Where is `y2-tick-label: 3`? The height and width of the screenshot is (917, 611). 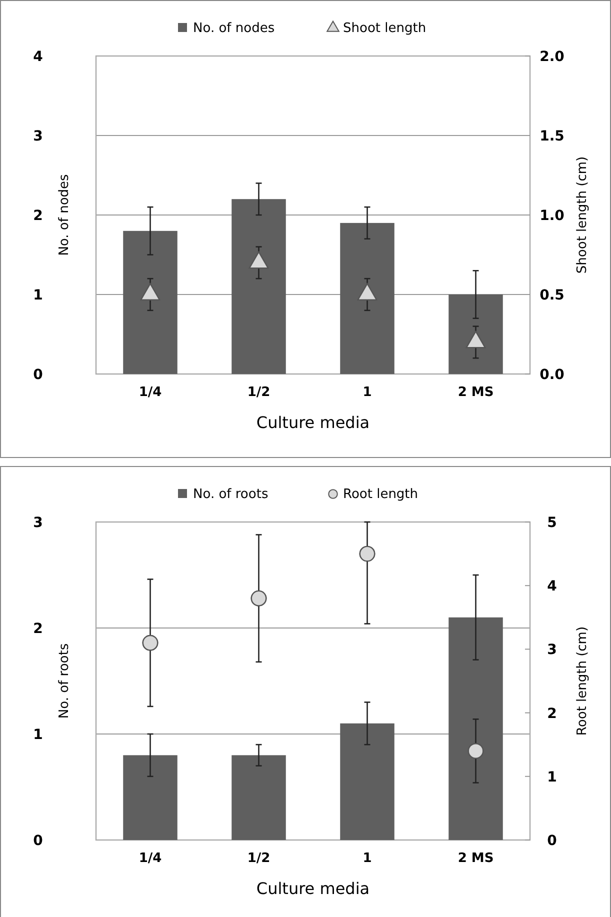
y2-tick-label: 3 is located at coordinates (552, 650).